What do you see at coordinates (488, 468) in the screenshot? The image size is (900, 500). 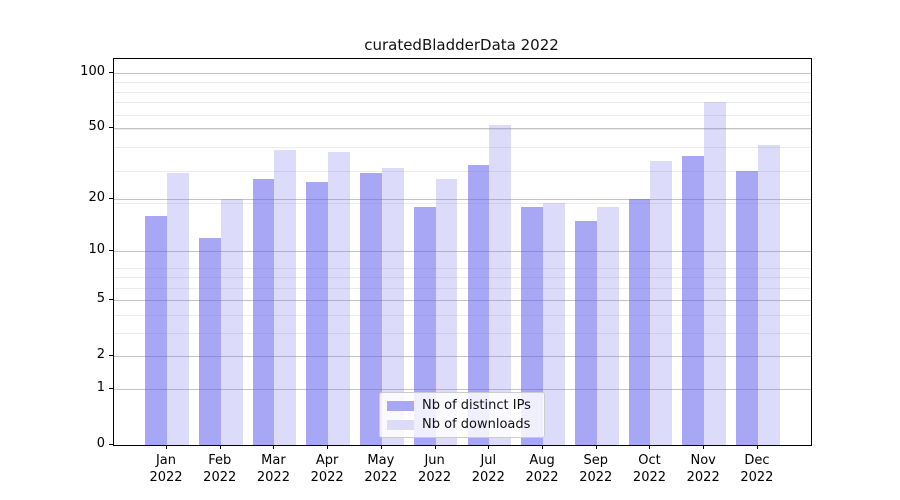 I see `x-tick-label: Jul 2022` at bounding box center [488, 468].